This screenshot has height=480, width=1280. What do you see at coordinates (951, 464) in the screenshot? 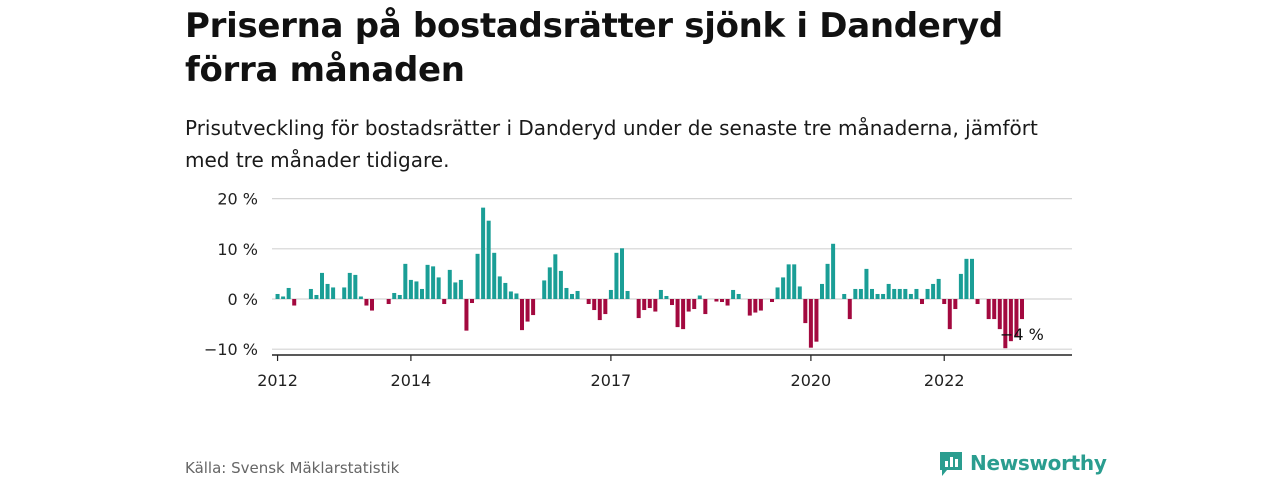
I see `newsworthy-logo-icon` at bounding box center [951, 464].